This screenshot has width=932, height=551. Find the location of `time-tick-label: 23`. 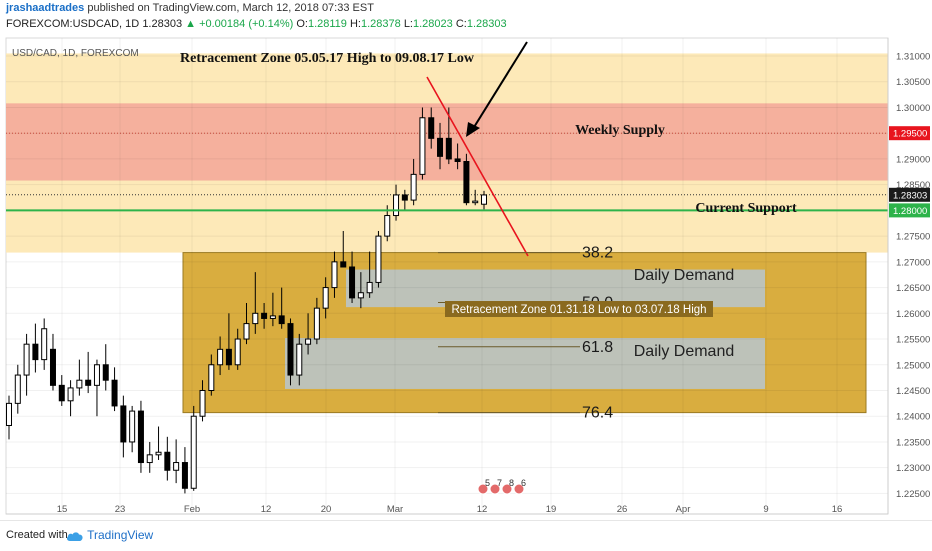

time-tick-label: 23 is located at coordinates (120, 509).